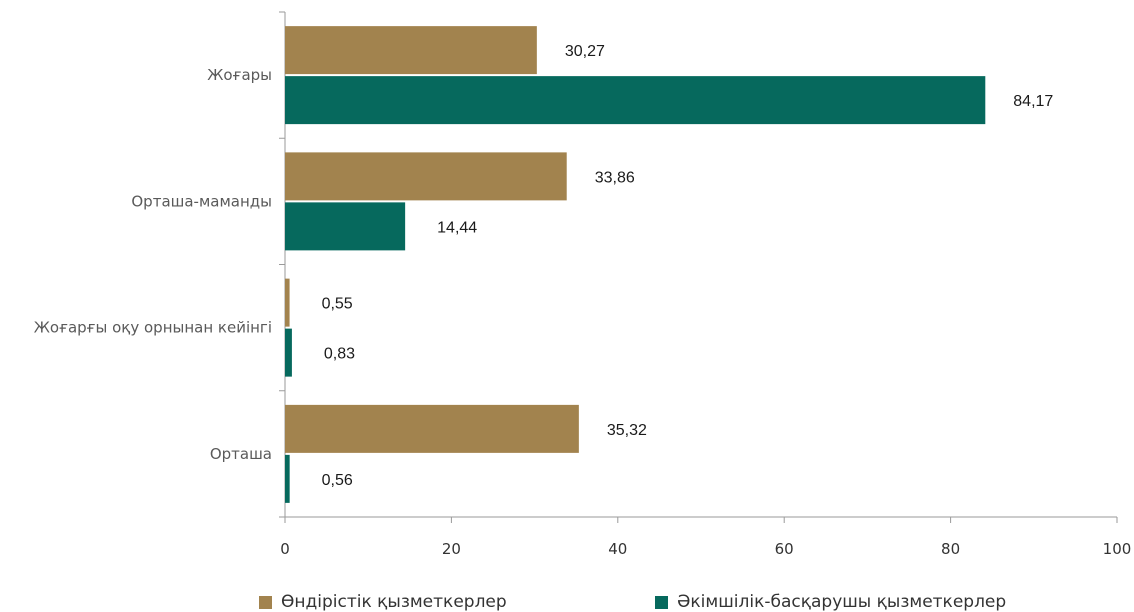 This screenshot has height=612, width=1134. Describe the element at coordinates (457, 227) in the screenshot. I see `data-label: 14,44` at that location.